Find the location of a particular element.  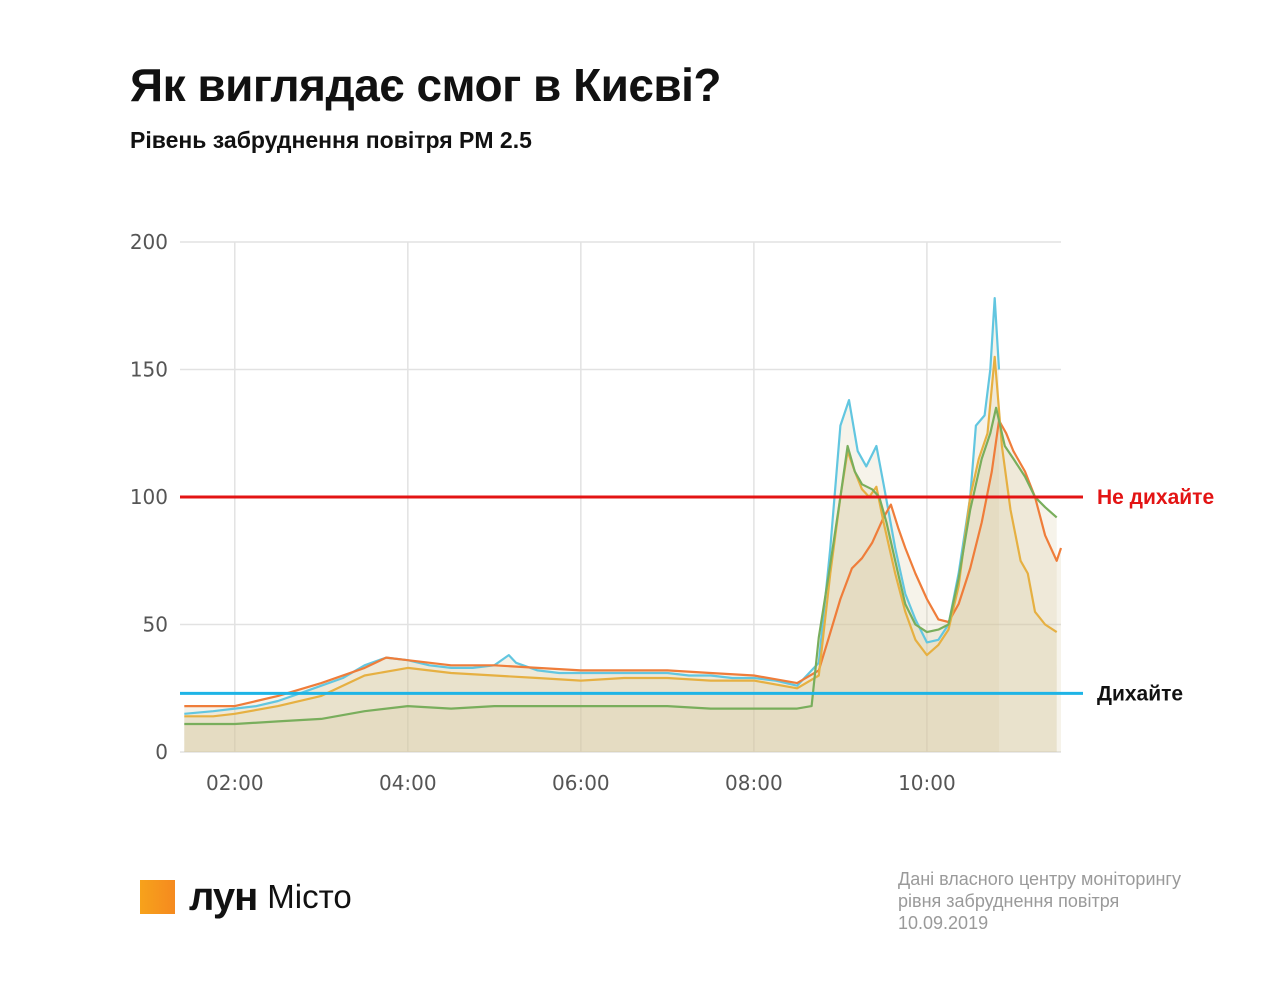

page-title: Як виглядає смог в Києві? is located at coordinates (425, 85).